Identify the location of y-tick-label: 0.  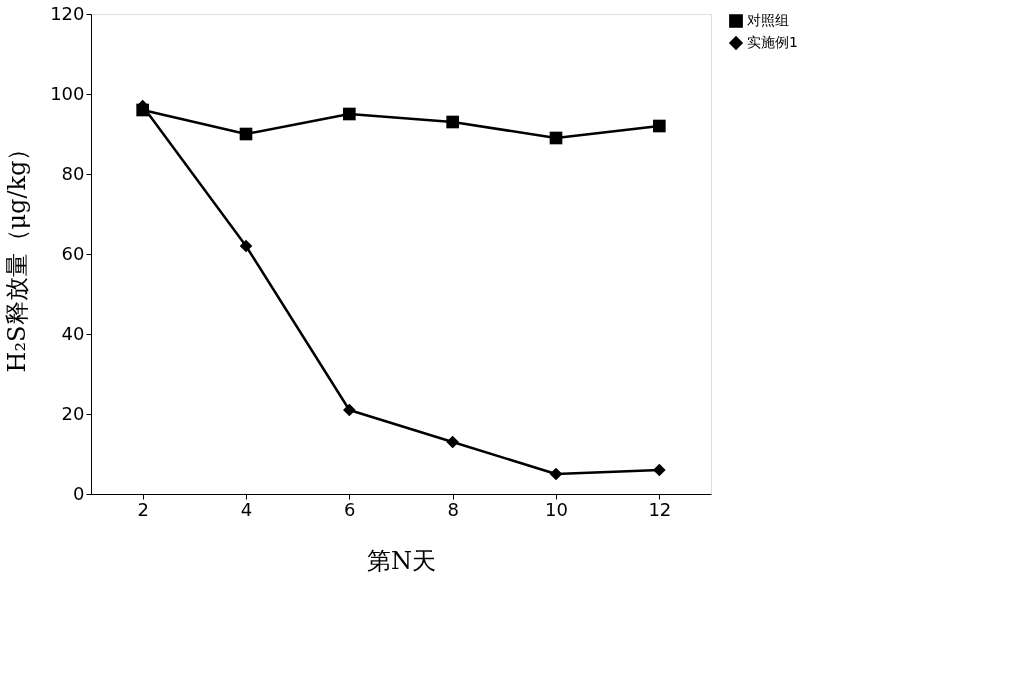
(79, 493).